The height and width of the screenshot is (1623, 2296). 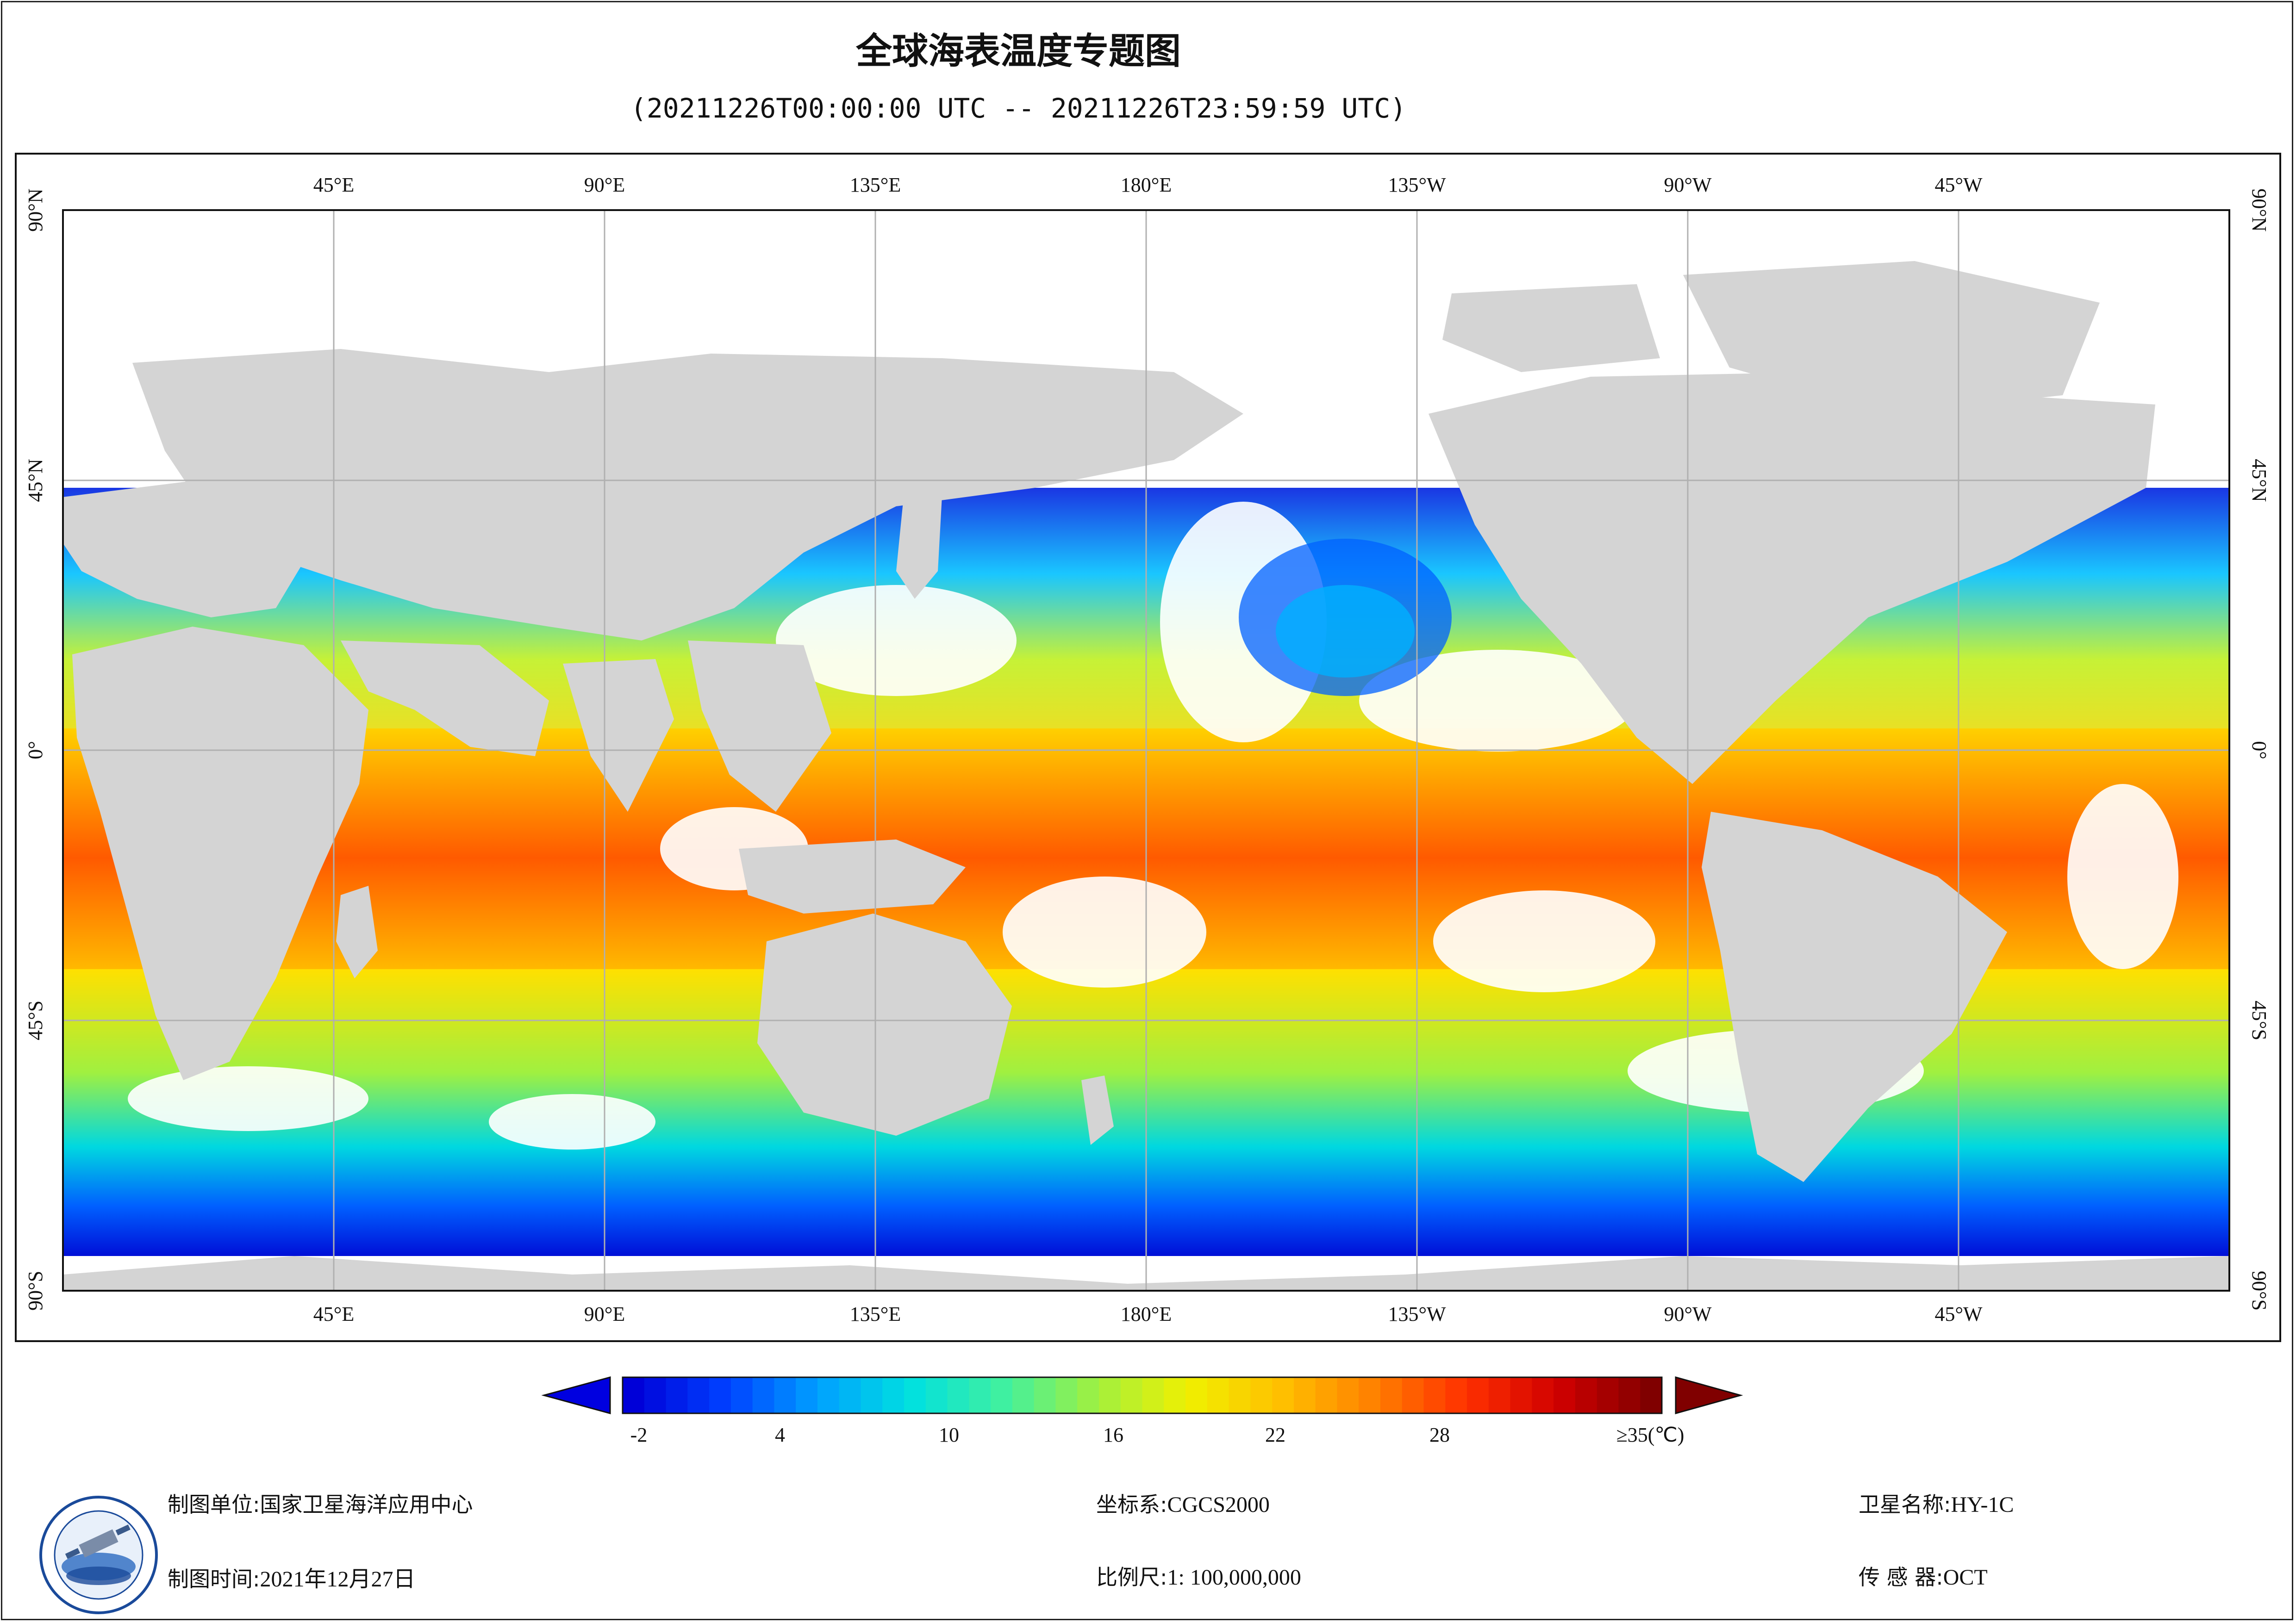 I want to click on lon-label-bottom: 180°E, so click(x=1146, y=1314).